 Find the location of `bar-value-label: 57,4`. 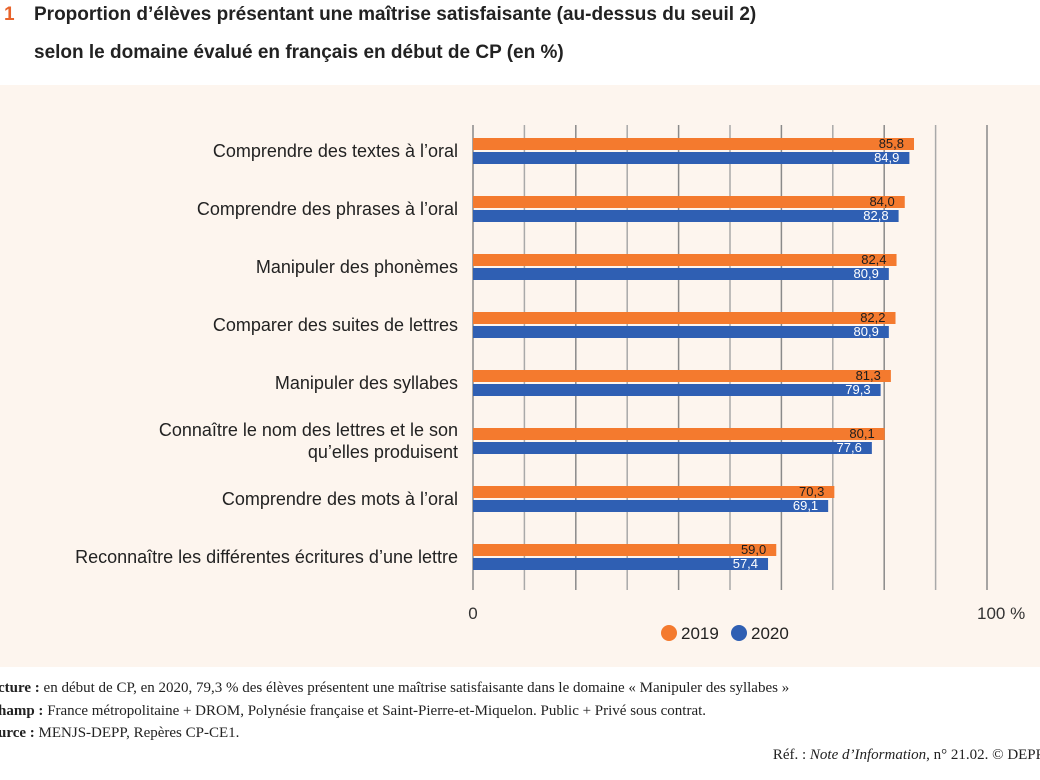

bar-value-label: 57,4 is located at coordinates (745, 563).